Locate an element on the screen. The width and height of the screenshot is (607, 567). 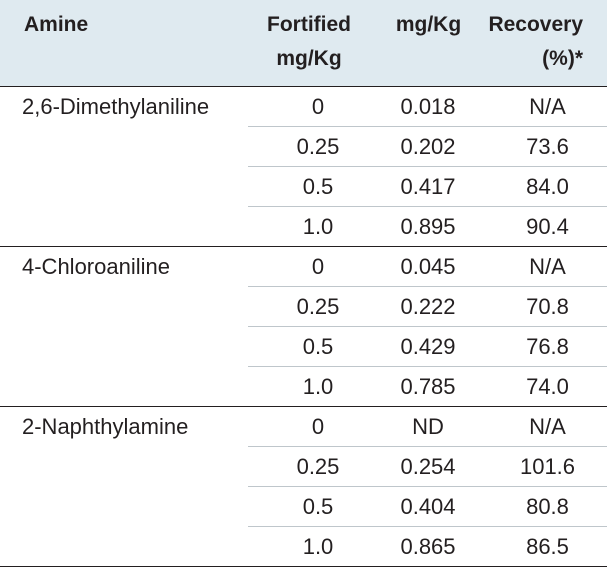
cell-mgkg: ND is located at coordinates (426, 425).